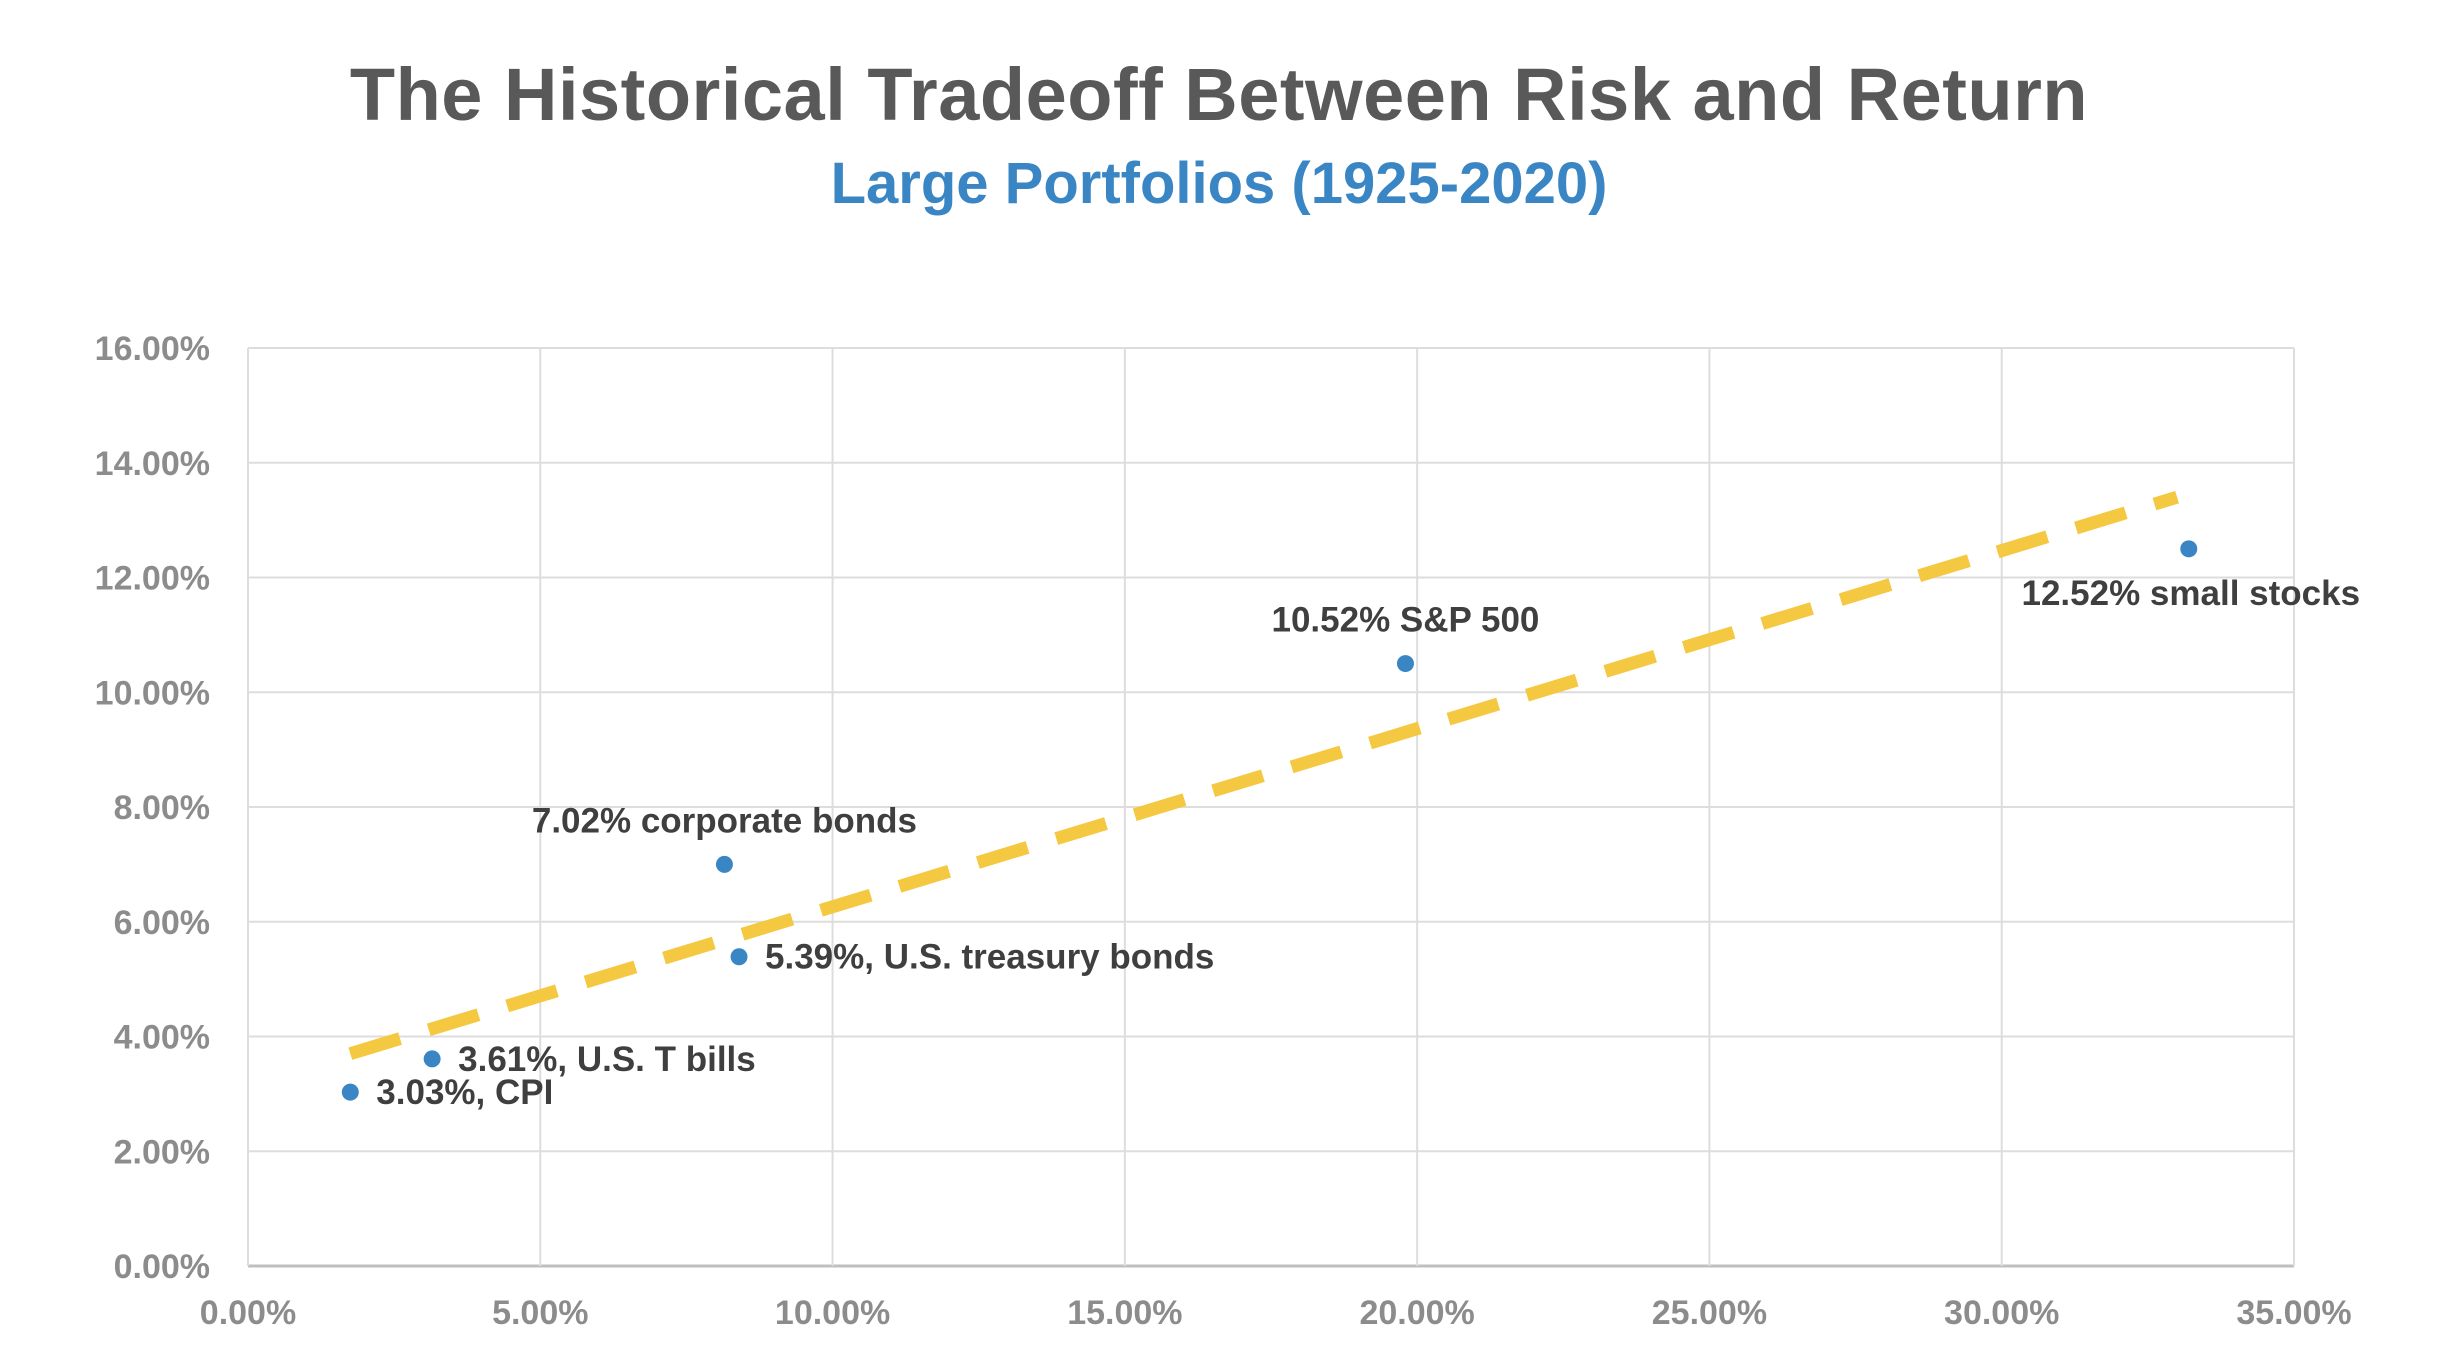  Describe the element at coordinates (162, 1267) in the screenshot. I see `y-tick-label: 0.00%` at that location.